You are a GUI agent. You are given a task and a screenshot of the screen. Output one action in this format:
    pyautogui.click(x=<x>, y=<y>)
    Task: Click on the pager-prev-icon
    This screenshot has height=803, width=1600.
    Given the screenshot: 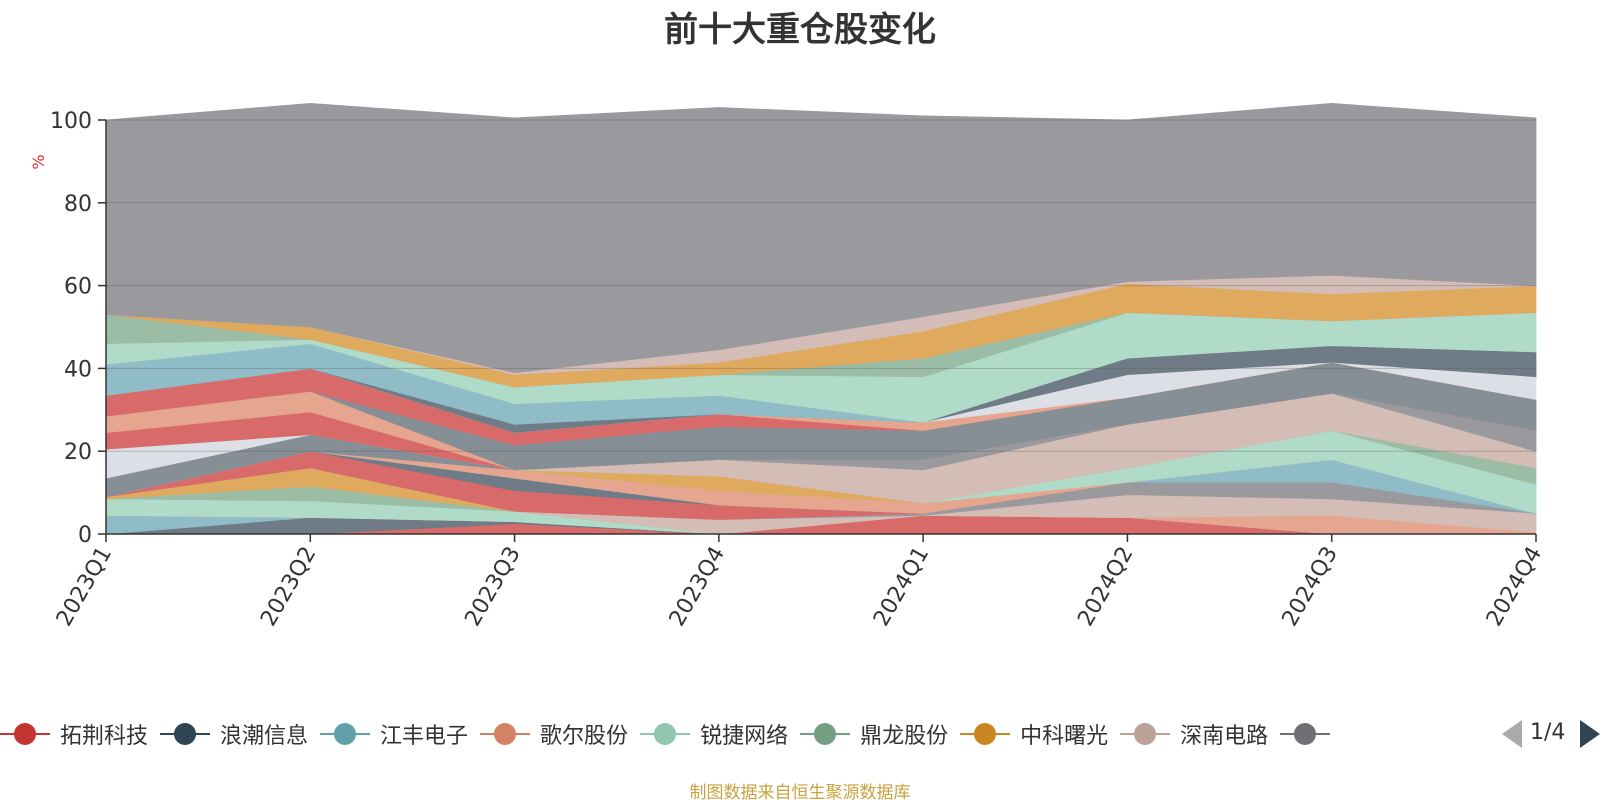 What is the action you would take?
    pyautogui.click(x=1512, y=734)
    